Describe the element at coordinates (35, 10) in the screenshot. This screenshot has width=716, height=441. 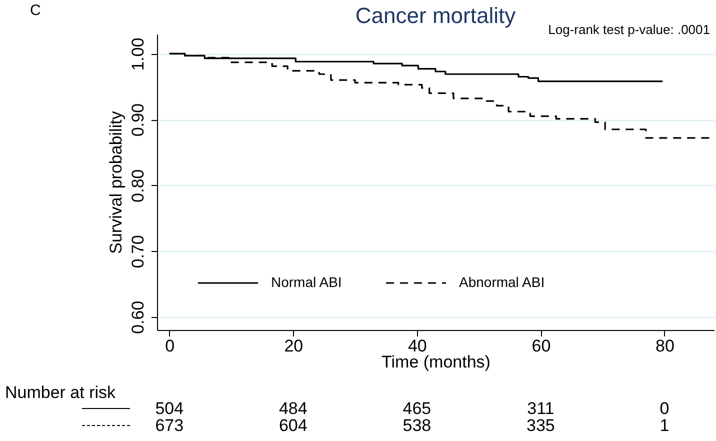
I see `text: C` at that location.